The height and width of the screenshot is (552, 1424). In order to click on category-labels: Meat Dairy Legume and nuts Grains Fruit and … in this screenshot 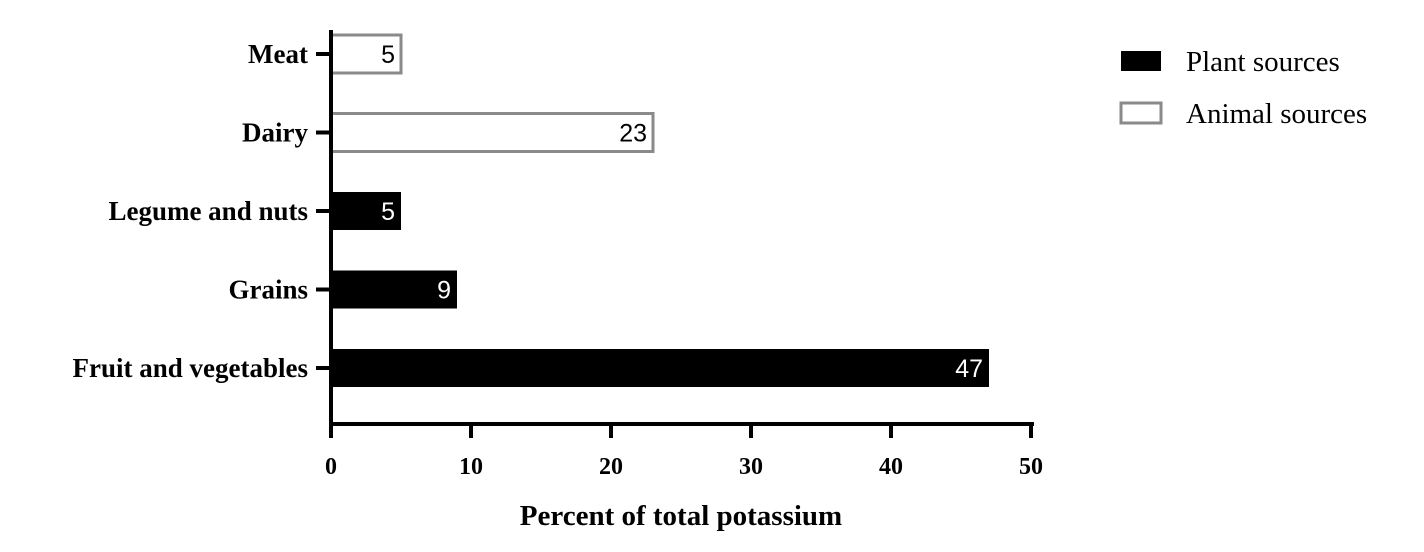, I will do `click(202, 211)`.